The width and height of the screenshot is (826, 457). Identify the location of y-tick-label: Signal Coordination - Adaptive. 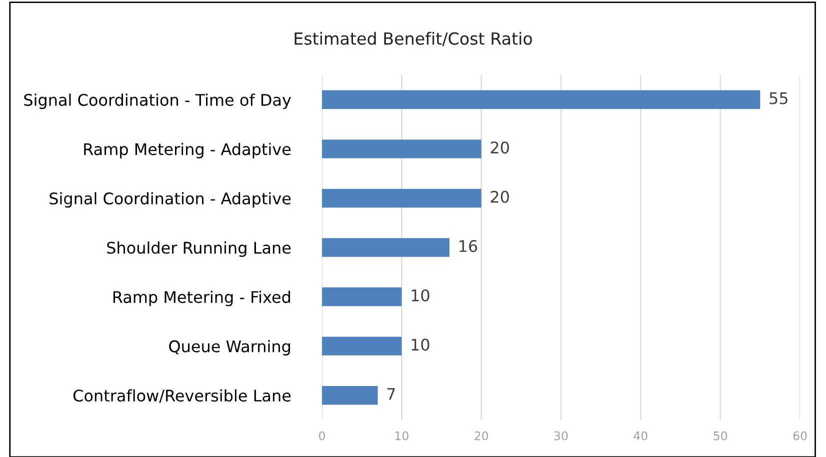
(170, 200).